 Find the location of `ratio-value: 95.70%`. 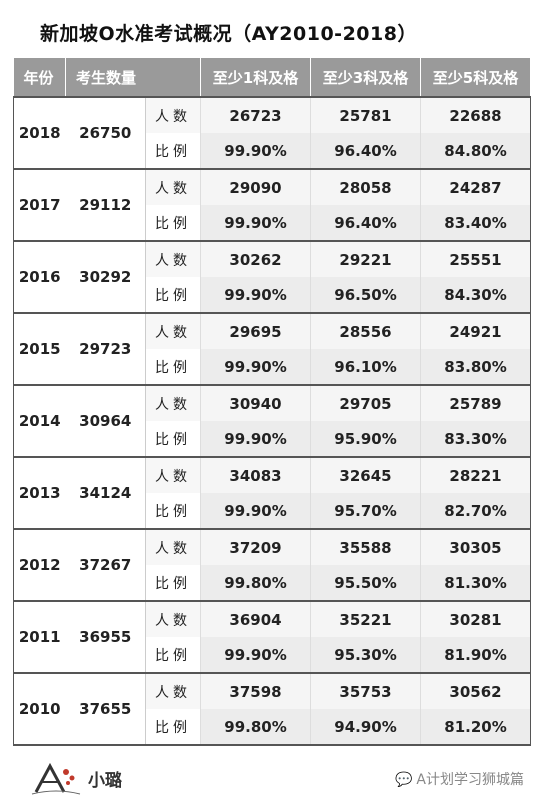

ratio-value: 95.70% is located at coordinates (365, 511).